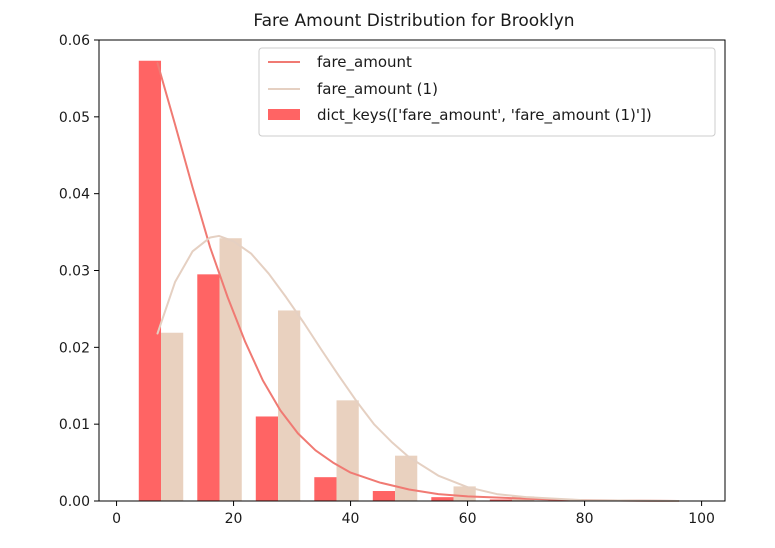 Image resolution: width=775 pixels, height=548 pixels. I want to click on y-tick-label: 0.02, so click(74, 348).